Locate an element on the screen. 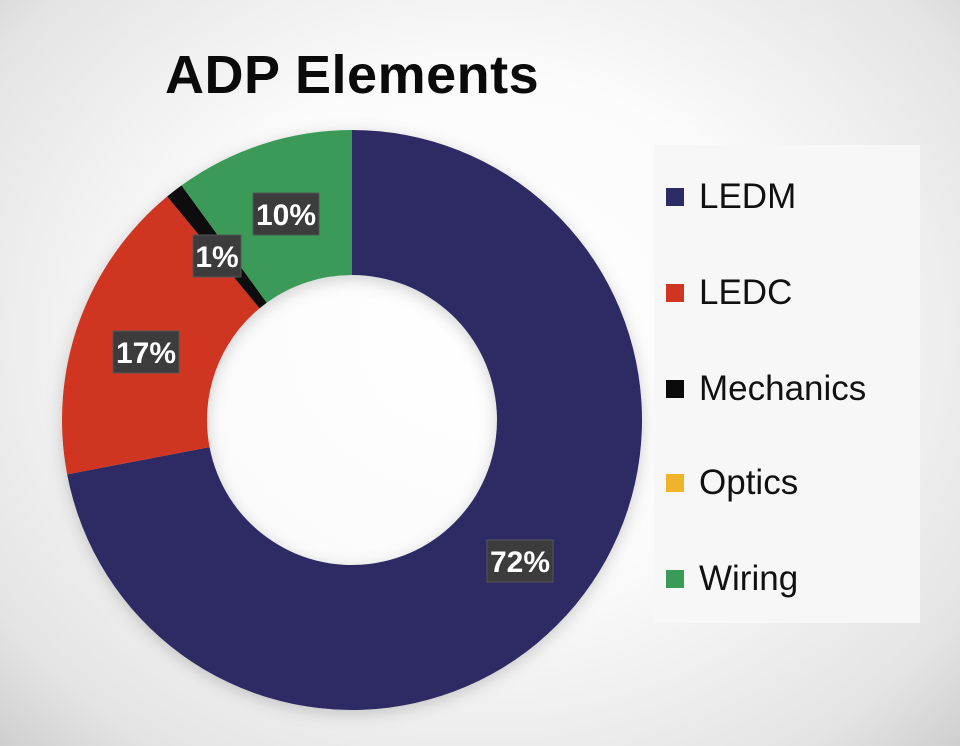 The width and height of the screenshot is (960, 746). data-label-text: 17% is located at coordinates (146, 353).